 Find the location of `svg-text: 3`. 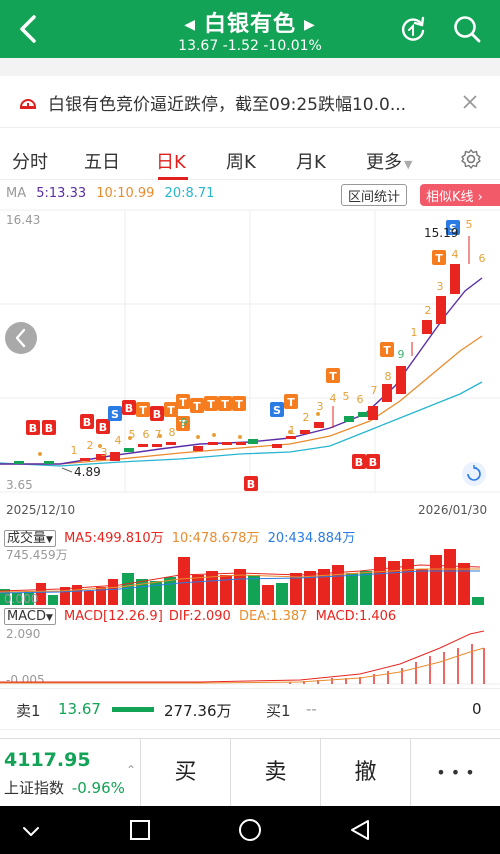

svg-text: 3 is located at coordinates (104, 452).